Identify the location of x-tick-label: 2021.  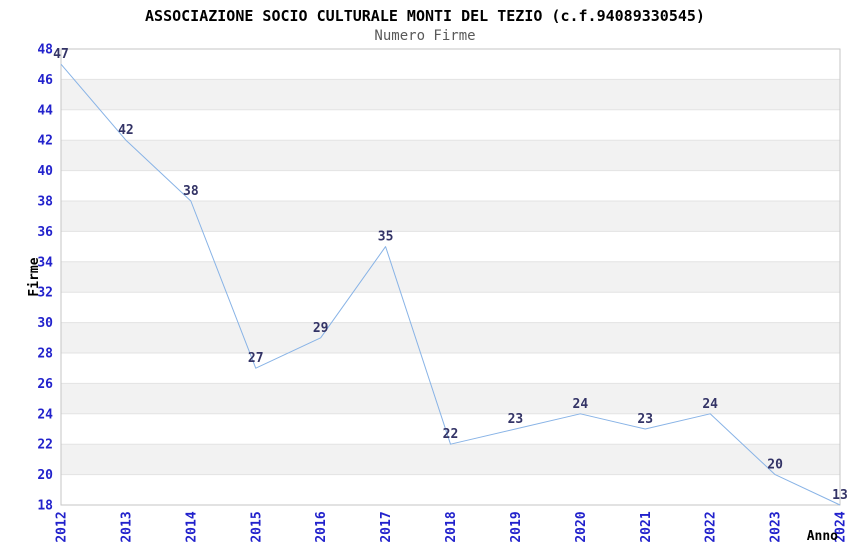
(646, 526).